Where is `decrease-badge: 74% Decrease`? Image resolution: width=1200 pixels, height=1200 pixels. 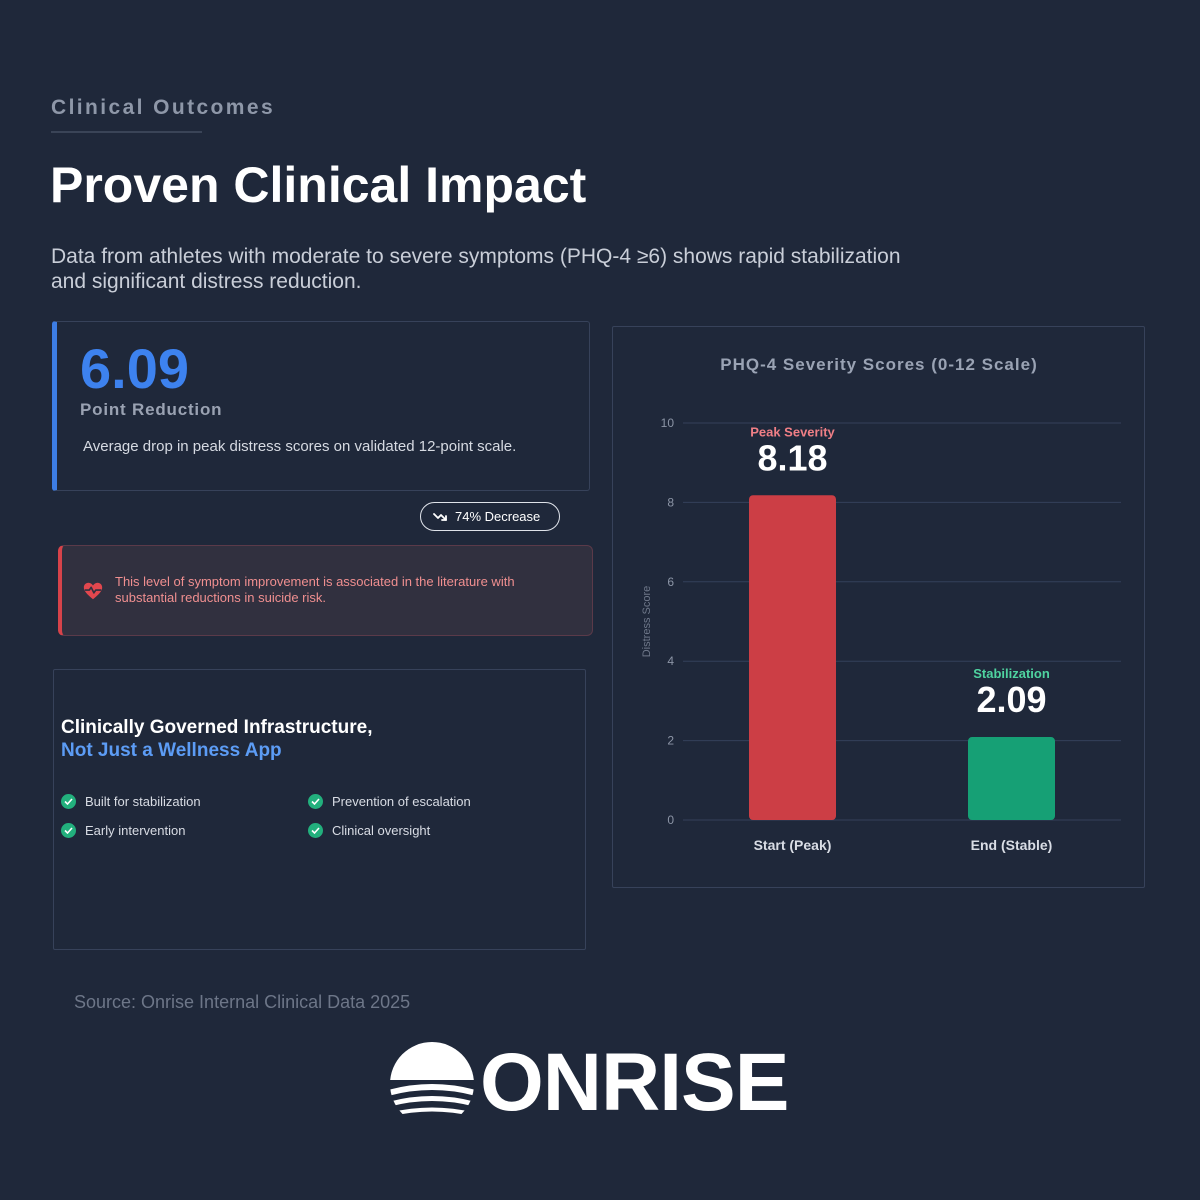
decrease-badge: 74% Decrease is located at coordinates (490, 516).